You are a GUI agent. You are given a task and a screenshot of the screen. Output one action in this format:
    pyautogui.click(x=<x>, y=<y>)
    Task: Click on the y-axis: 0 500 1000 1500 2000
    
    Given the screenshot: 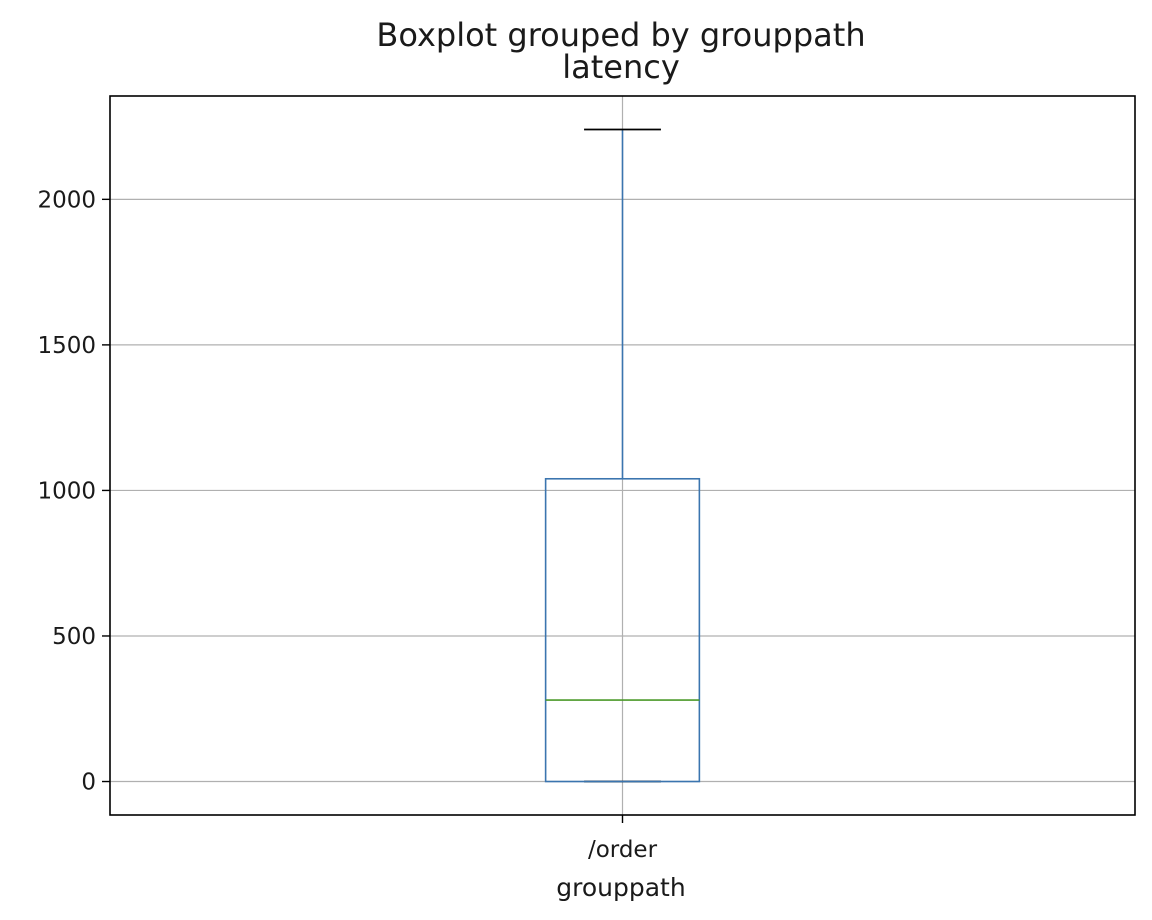 What is the action you would take?
    pyautogui.click(x=73, y=491)
    